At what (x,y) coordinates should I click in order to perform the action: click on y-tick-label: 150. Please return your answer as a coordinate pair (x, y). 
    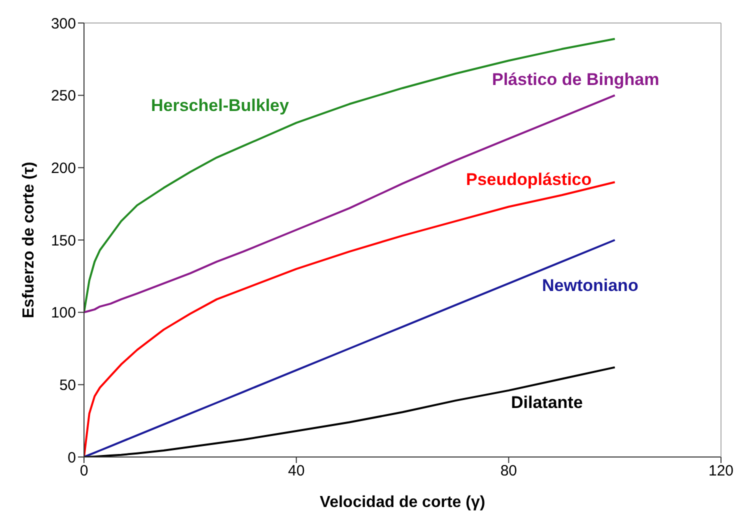
    Looking at the image, I should click on (63, 241).